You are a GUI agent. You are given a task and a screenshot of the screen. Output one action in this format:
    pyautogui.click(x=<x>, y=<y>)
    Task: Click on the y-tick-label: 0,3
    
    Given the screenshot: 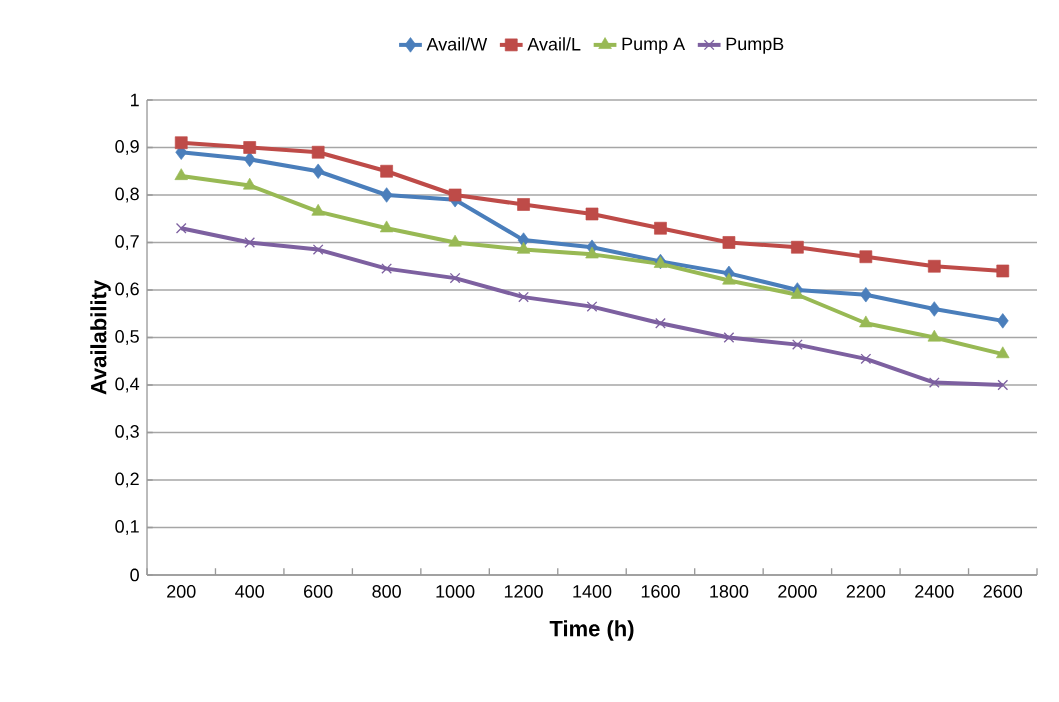 What is the action you would take?
    pyautogui.click(x=127, y=432)
    